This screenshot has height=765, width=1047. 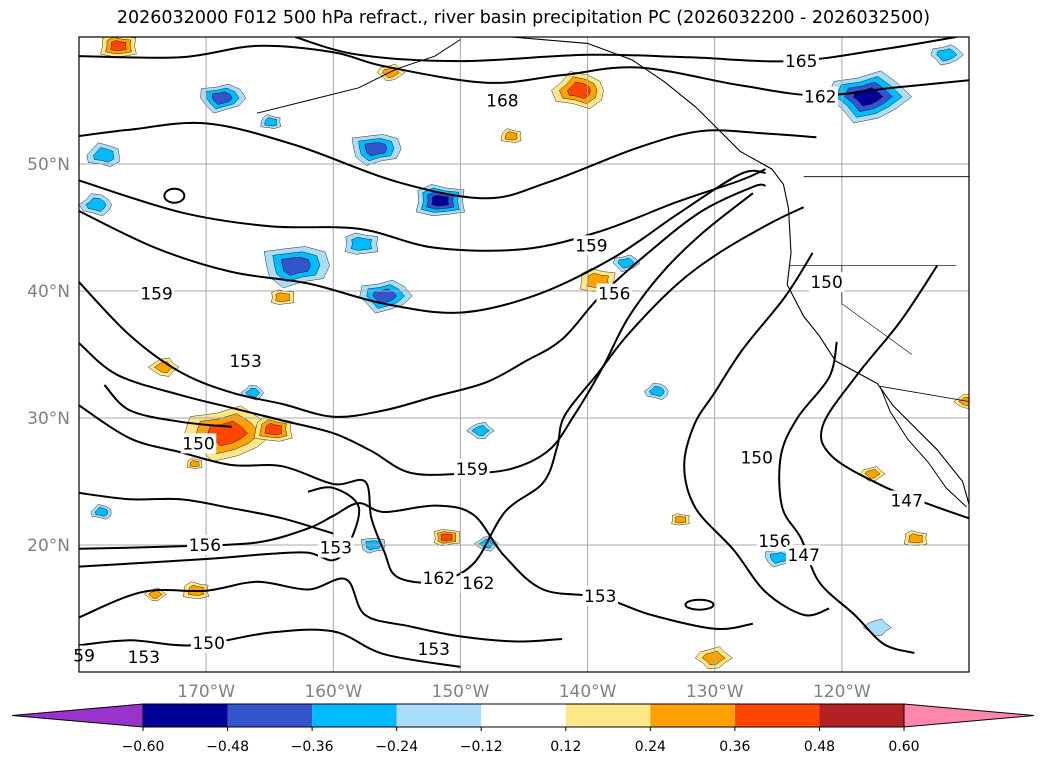 What do you see at coordinates (461, 692) in the screenshot?
I see `lon-tick-label: 150°W` at bounding box center [461, 692].